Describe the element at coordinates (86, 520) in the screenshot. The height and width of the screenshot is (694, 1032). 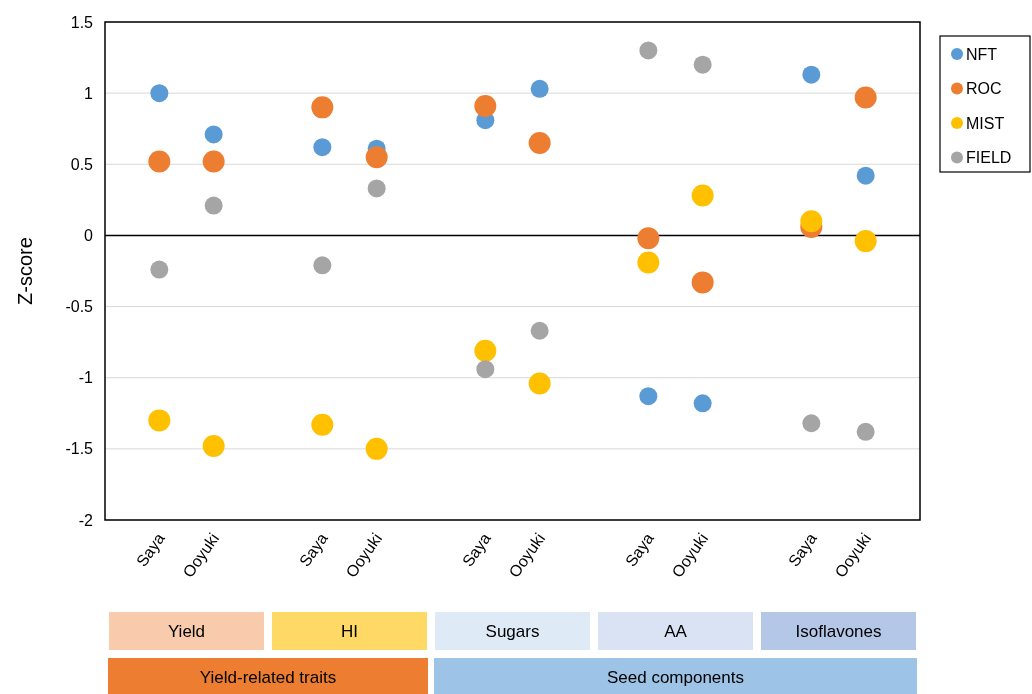
I see `y-tick-label: -2` at that location.